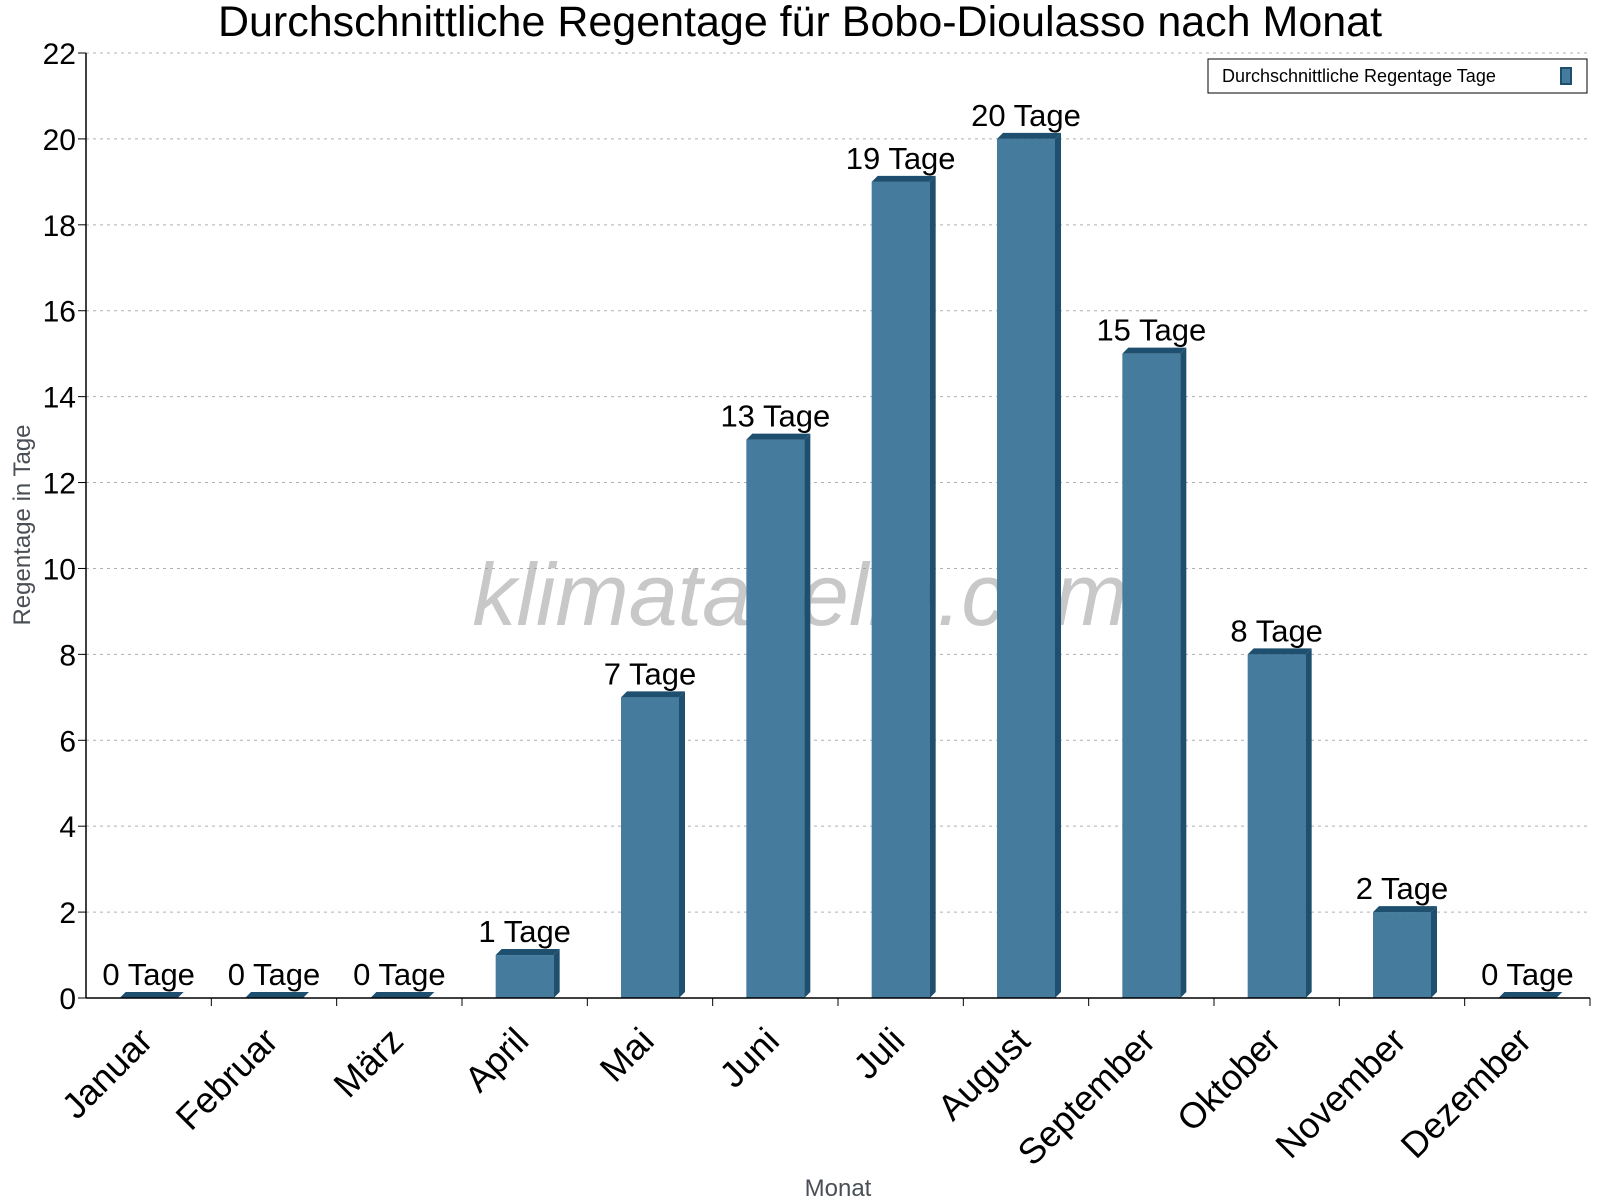 This screenshot has width=1600, height=1200. I want to click on y-tick-label: 8, so click(67, 655).